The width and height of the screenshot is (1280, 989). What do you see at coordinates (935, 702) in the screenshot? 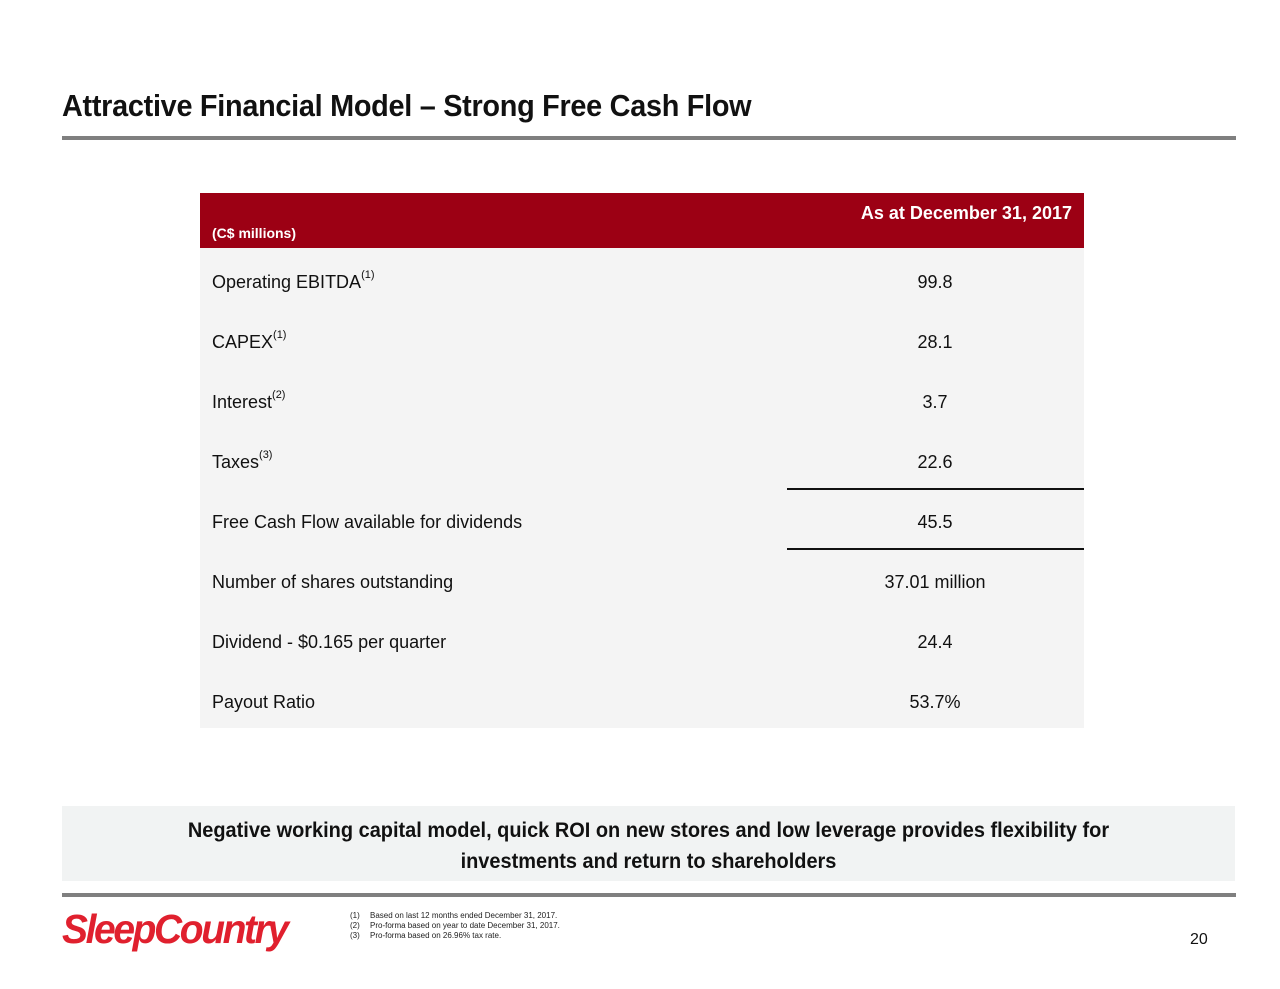
I see `row-value: 53.7%` at bounding box center [935, 702].